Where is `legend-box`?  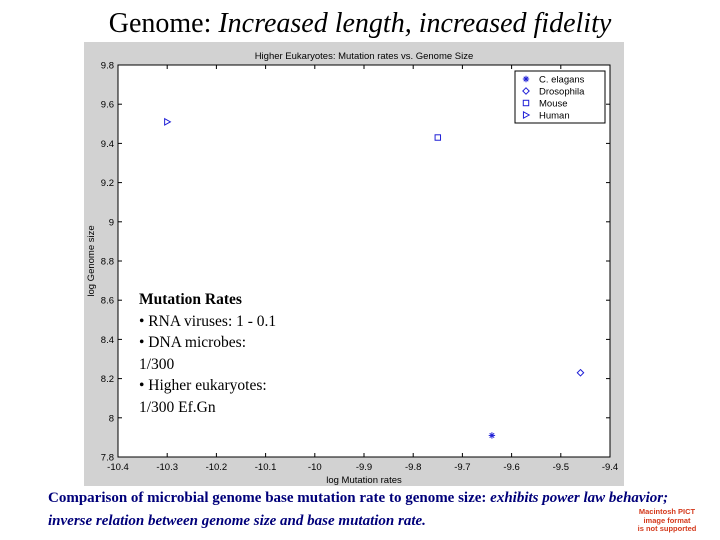 legend-box is located at coordinates (560, 97).